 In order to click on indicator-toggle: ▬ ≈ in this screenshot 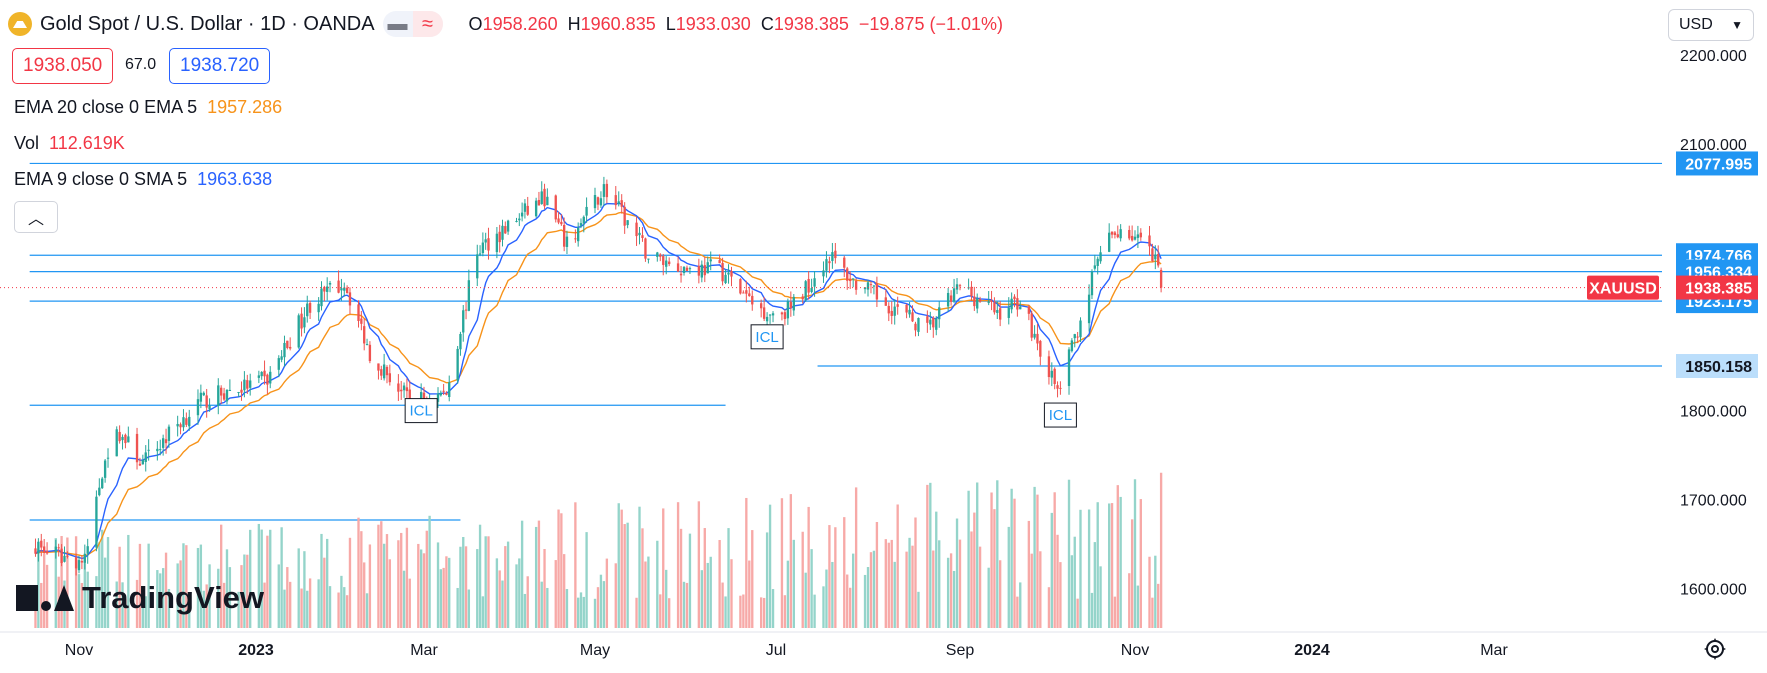, I will do `click(412, 24)`.